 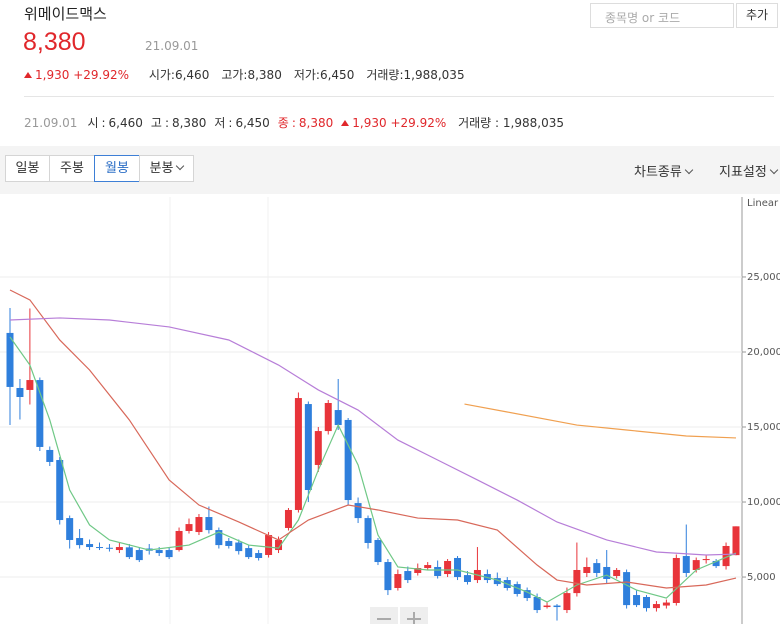 What do you see at coordinates (192, 75) in the screenshot?
I see `summary-value: 6,460` at bounding box center [192, 75].